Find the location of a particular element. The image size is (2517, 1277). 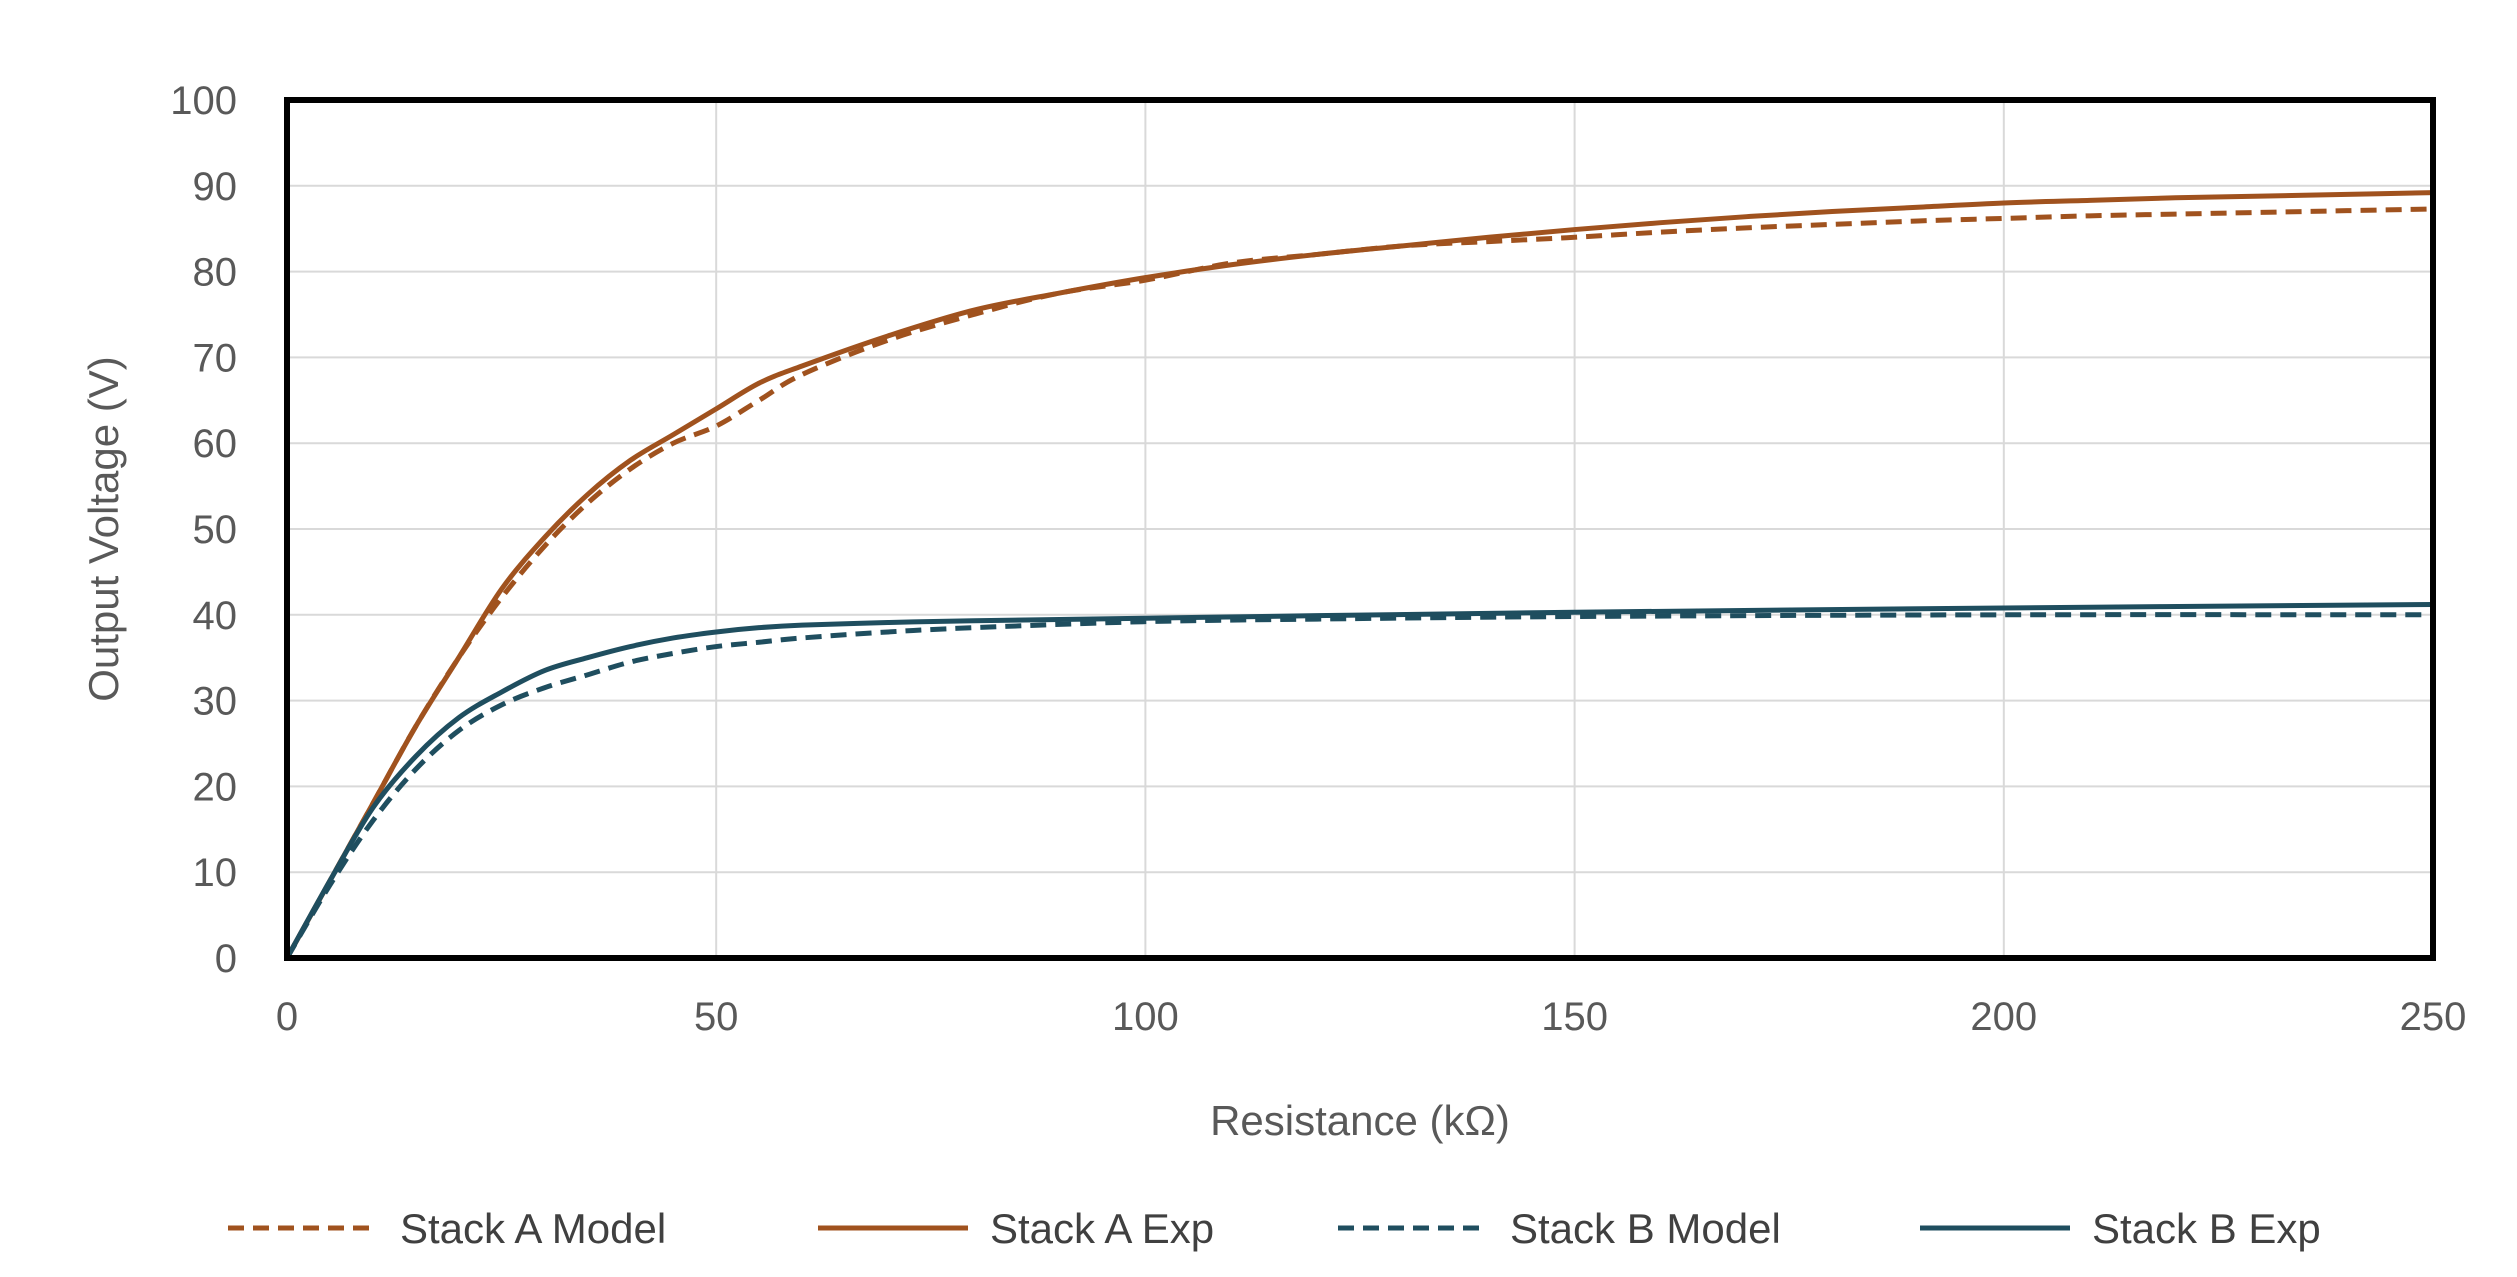

y-tick-label-3: 30 is located at coordinates (215, 702).